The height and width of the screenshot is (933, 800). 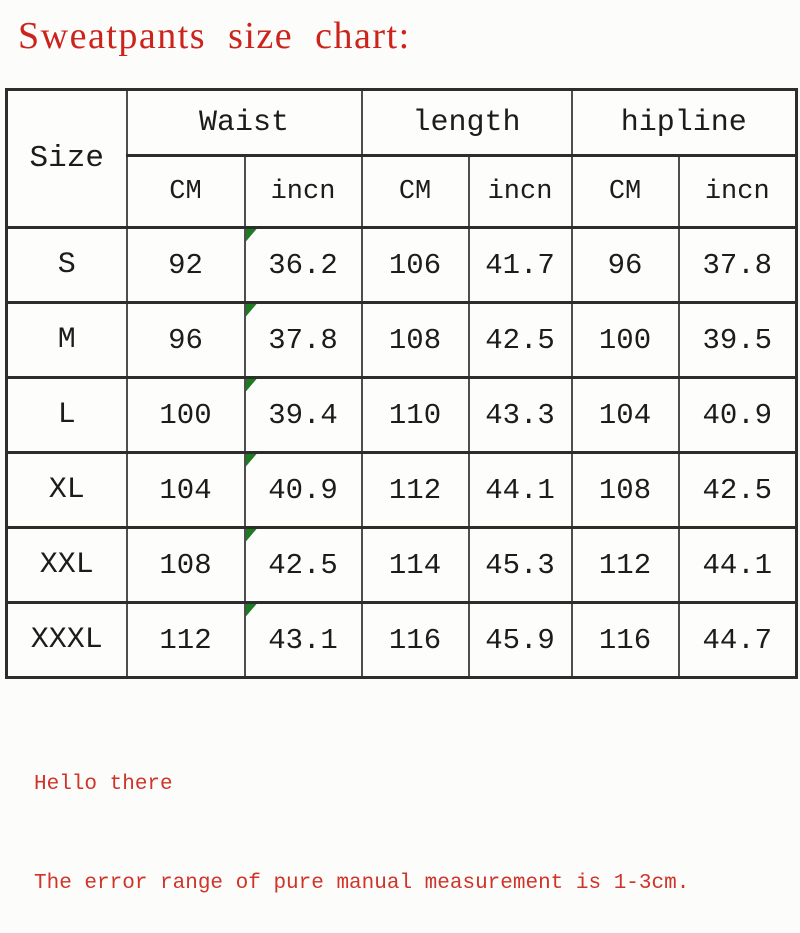 I want to click on value-cell: 45.3, so click(x=520, y=565).